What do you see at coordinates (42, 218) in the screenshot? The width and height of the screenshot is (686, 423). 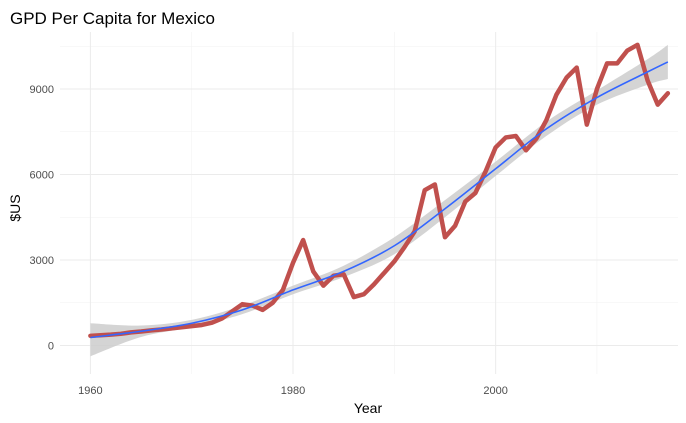 I see `y-tick-labels: 0 3000 6000 9000` at bounding box center [42, 218].